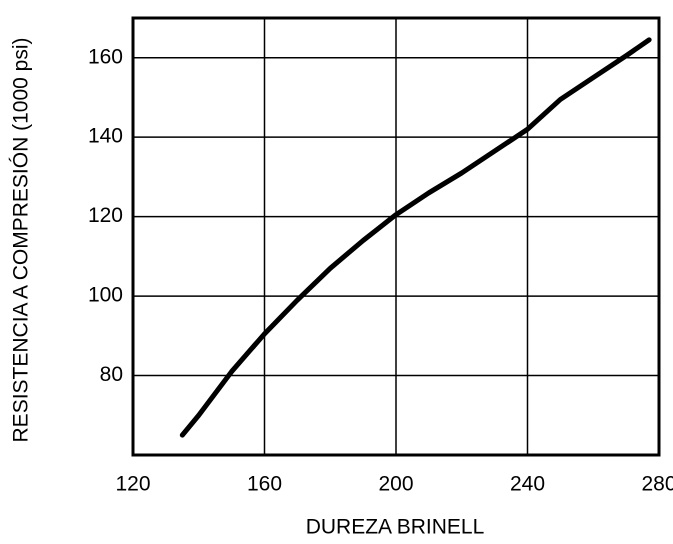 This screenshot has width=673, height=544. What do you see at coordinates (105, 56) in the screenshot?
I see `y-tick-label: 160` at bounding box center [105, 56].